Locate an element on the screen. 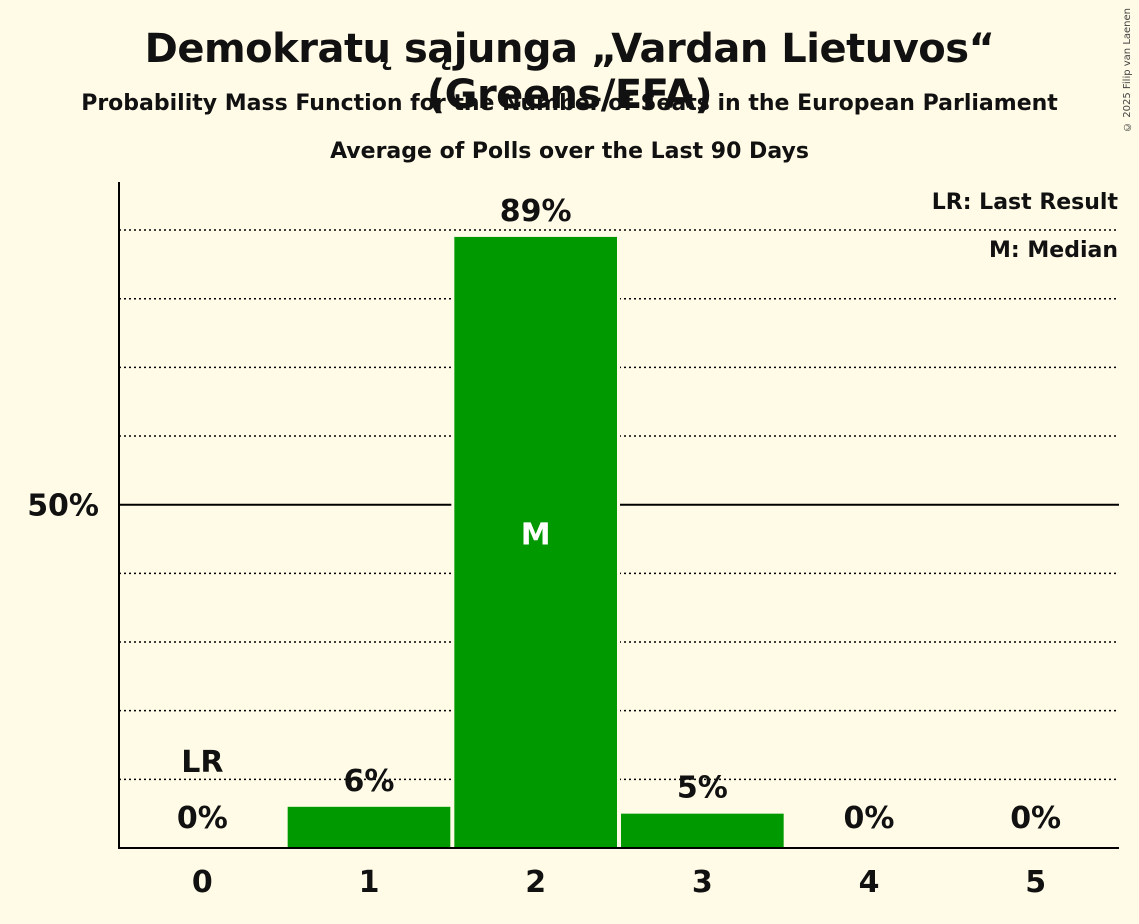 The image size is (1139, 924). data-label: 89% is located at coordinates (536, 211).